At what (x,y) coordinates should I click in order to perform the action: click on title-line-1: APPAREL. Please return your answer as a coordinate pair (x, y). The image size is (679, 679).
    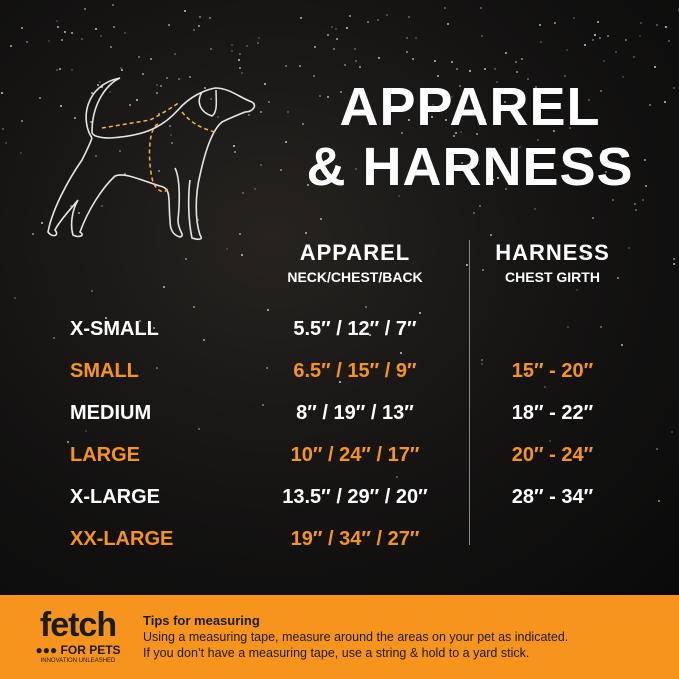
    Looking at the image, I should click on (470, 107).